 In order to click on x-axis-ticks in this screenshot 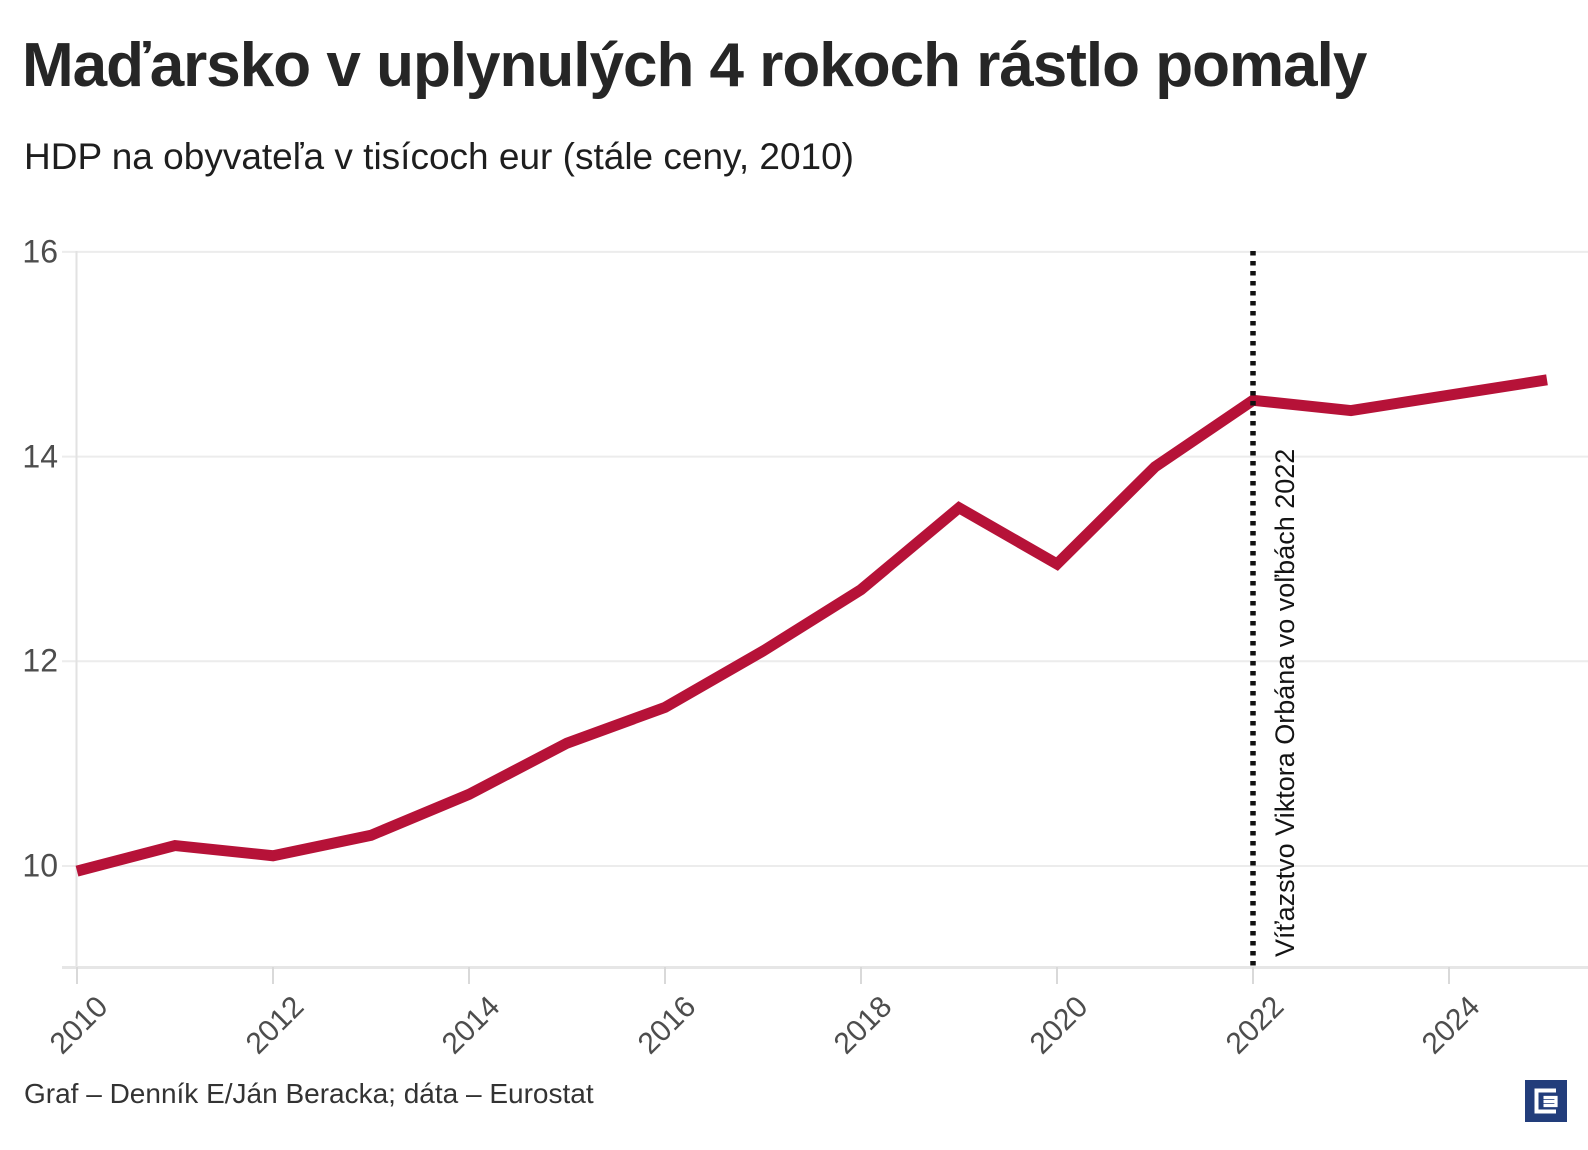, I will do `click(763, 975)`.